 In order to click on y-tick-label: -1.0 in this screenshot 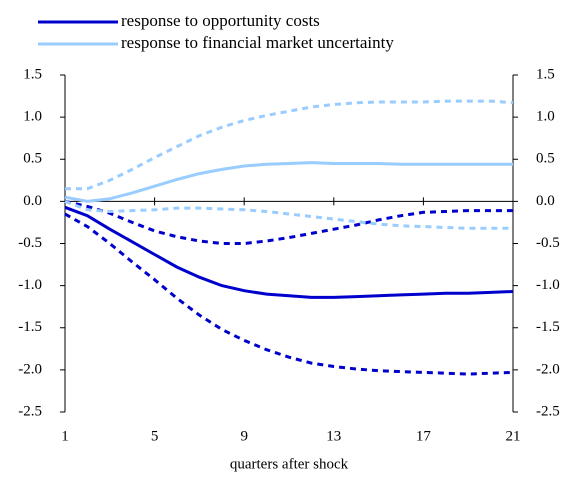, I will do `click(30, 285)`.